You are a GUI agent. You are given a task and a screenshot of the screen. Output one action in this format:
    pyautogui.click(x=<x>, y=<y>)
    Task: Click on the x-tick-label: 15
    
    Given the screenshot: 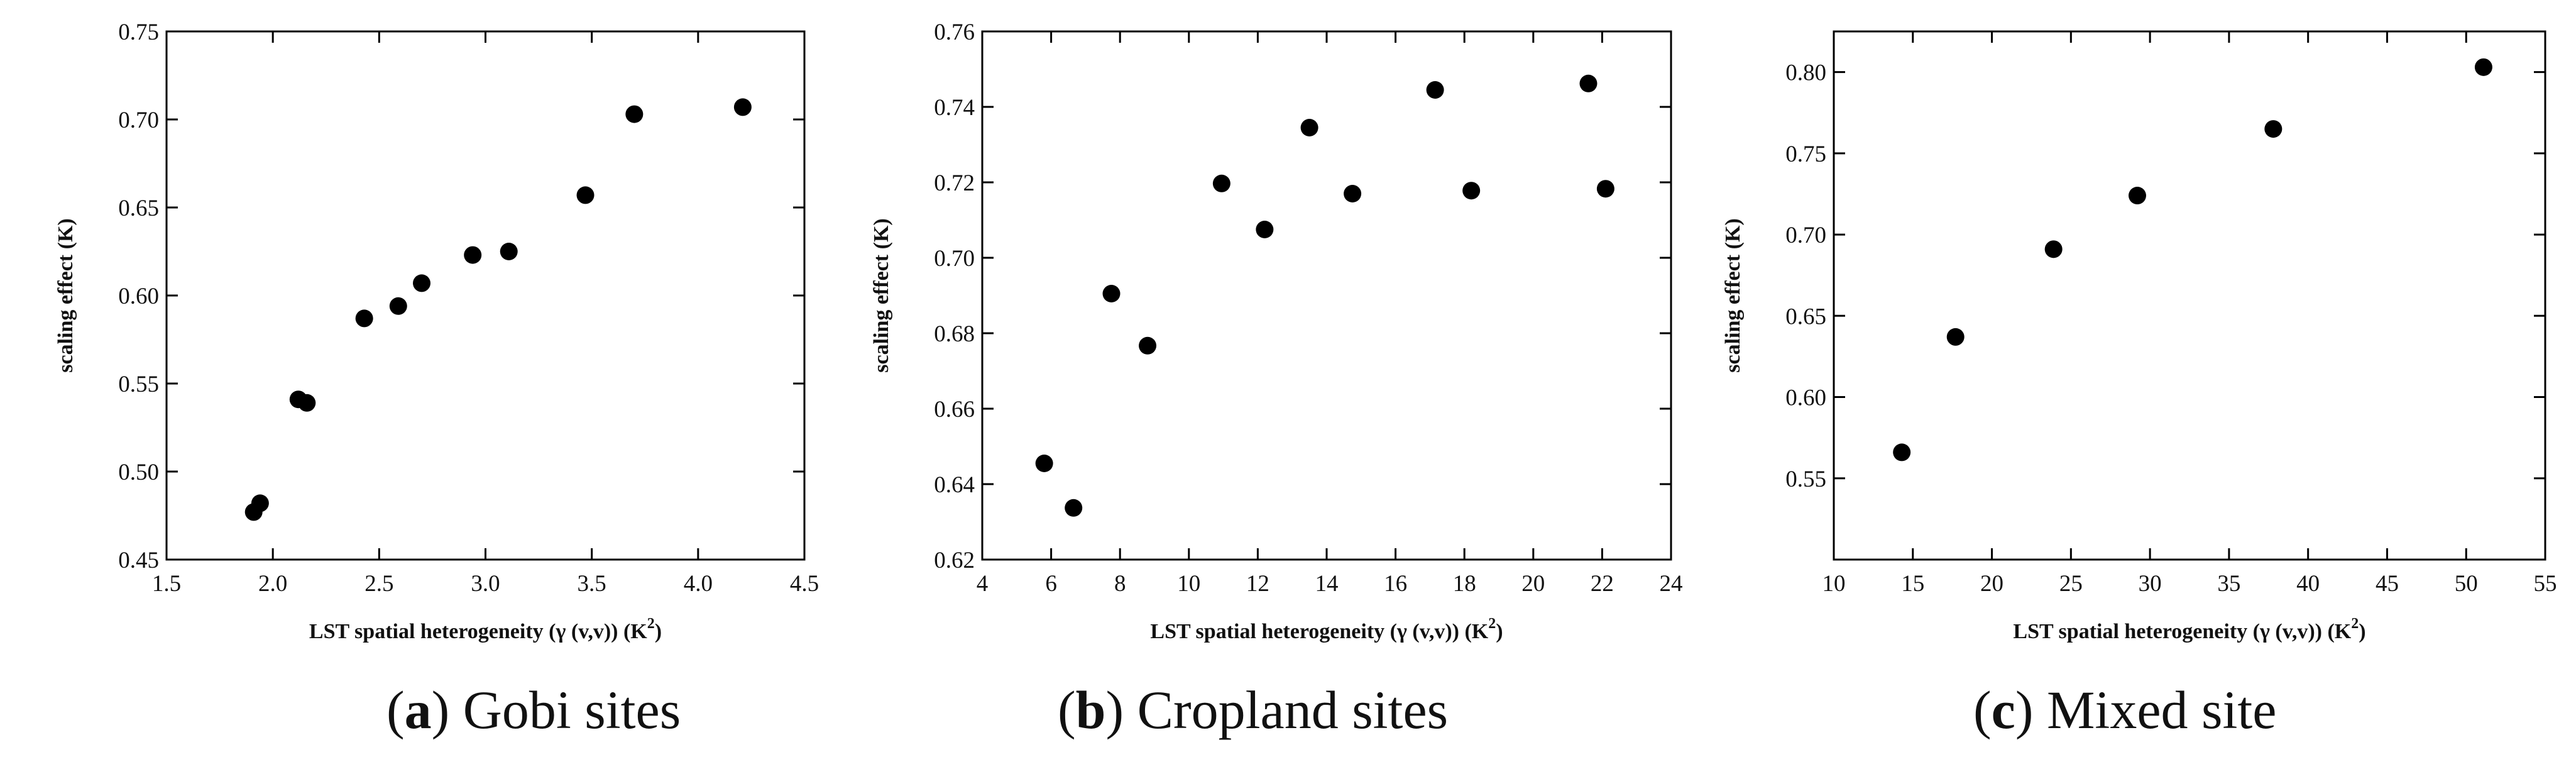 What is the action you would take?
    pyautogui.click(x=1913, y=584)
    